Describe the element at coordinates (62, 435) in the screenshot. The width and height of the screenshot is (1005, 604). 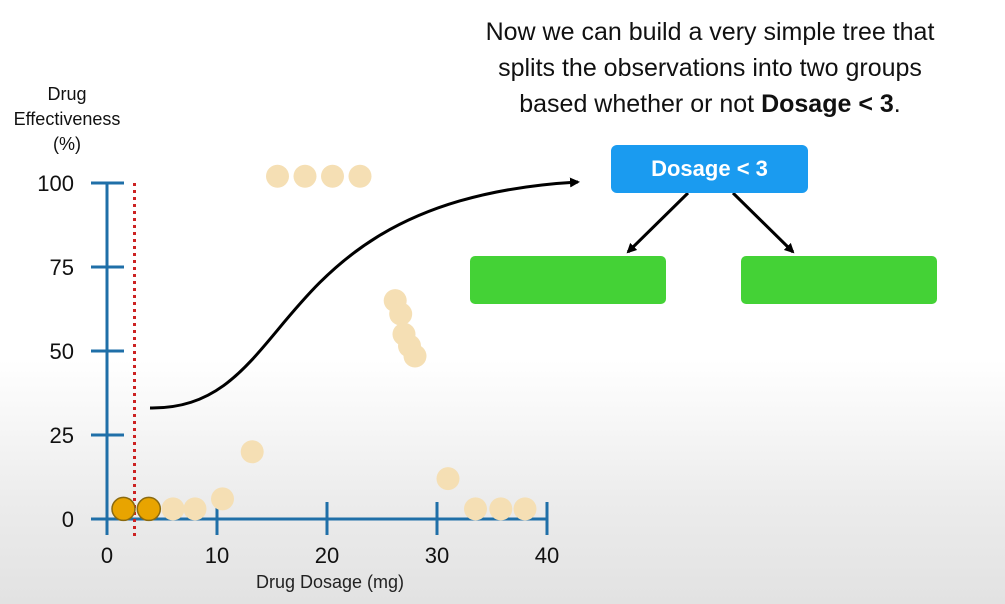
I see `y-tick-label: 25` at that location.